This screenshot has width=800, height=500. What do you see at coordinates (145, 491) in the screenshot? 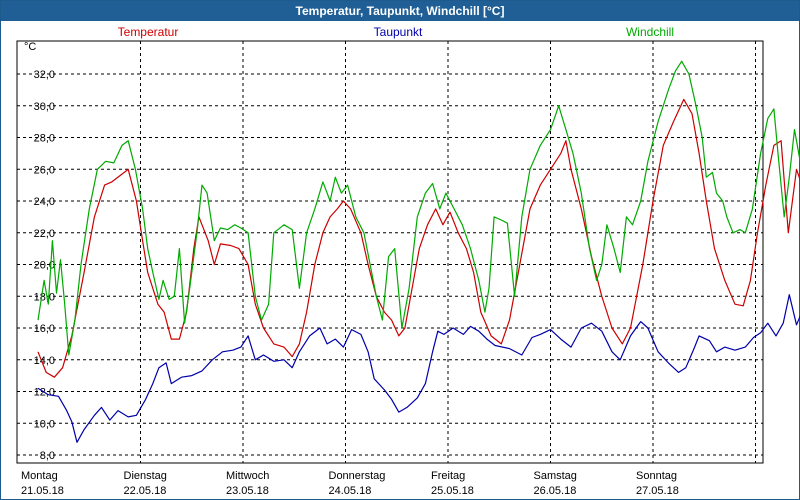
I see `x-tick-date: 22.05.18` at bounding box center [145, 491].